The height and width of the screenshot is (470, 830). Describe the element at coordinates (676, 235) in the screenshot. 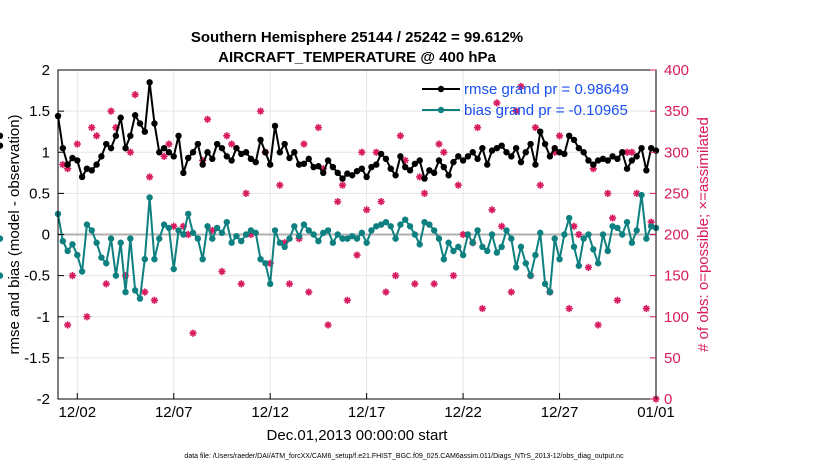

I see `y2-tick-label: 200` at that location.